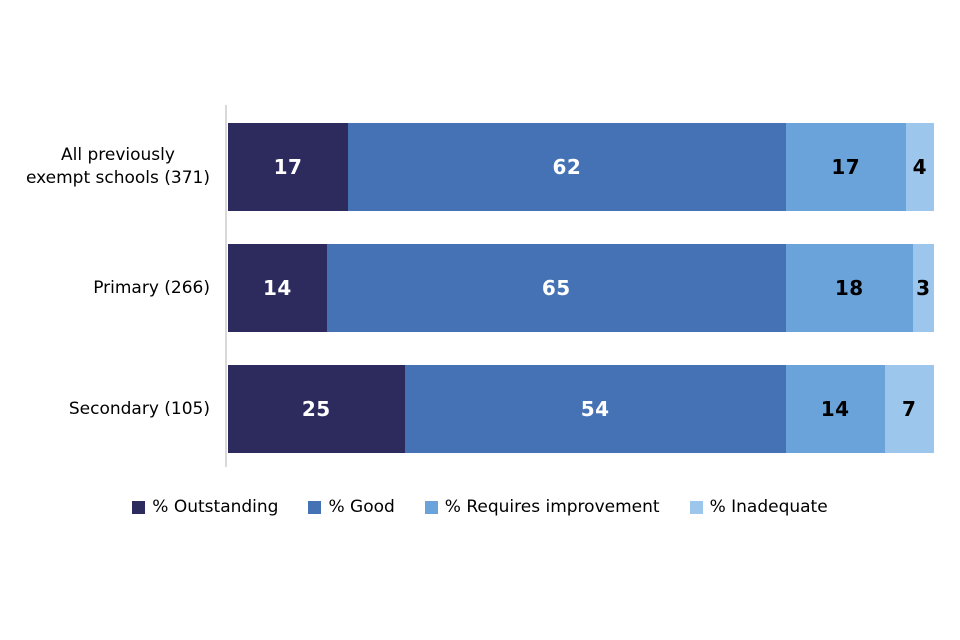 Image resolution: width=960 pixels, height=640 pixels. I want to click on value-label: 62, so click(567, 167).